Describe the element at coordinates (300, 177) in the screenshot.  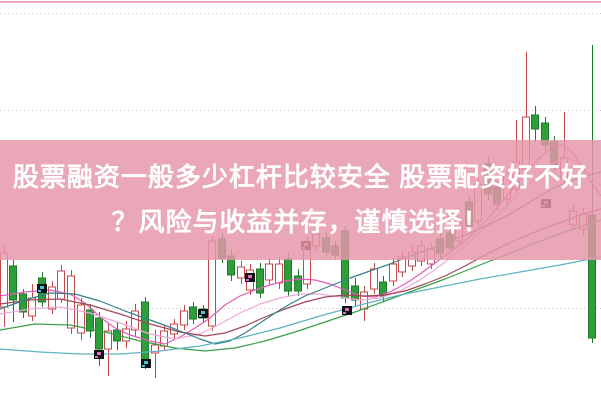
I see `headline-line-1: 股票融资一般多少杠杆比较安全 股票配资好不好` at that location.